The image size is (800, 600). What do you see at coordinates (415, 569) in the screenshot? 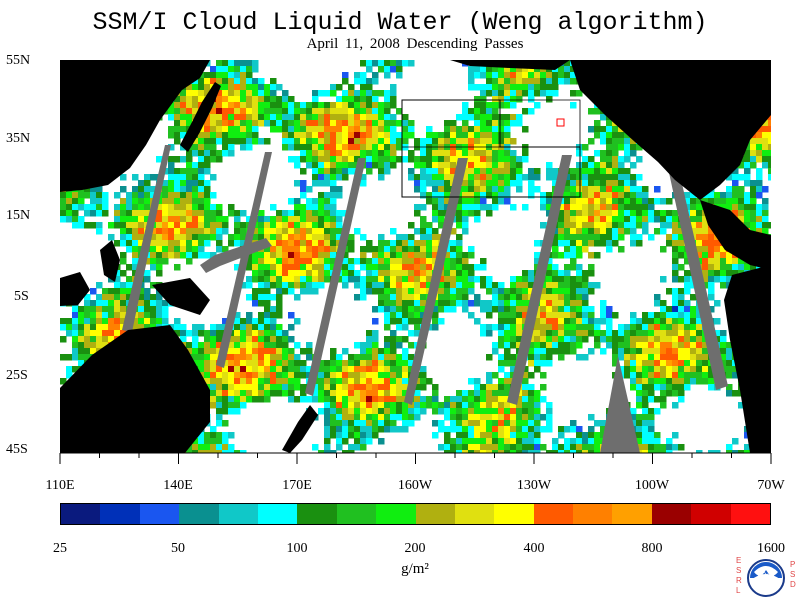
I see `units-label: g/m²` at bounding box center [415, 569].